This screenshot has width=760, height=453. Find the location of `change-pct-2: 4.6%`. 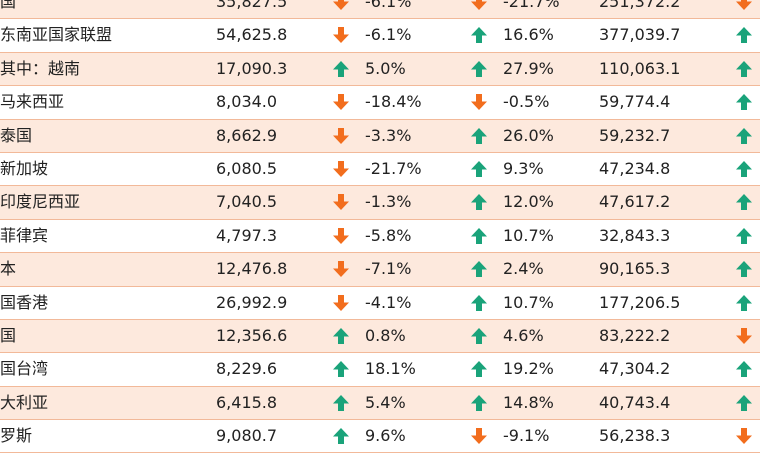

change-pct-2: 4.6% is located at coordinates (523, 335).